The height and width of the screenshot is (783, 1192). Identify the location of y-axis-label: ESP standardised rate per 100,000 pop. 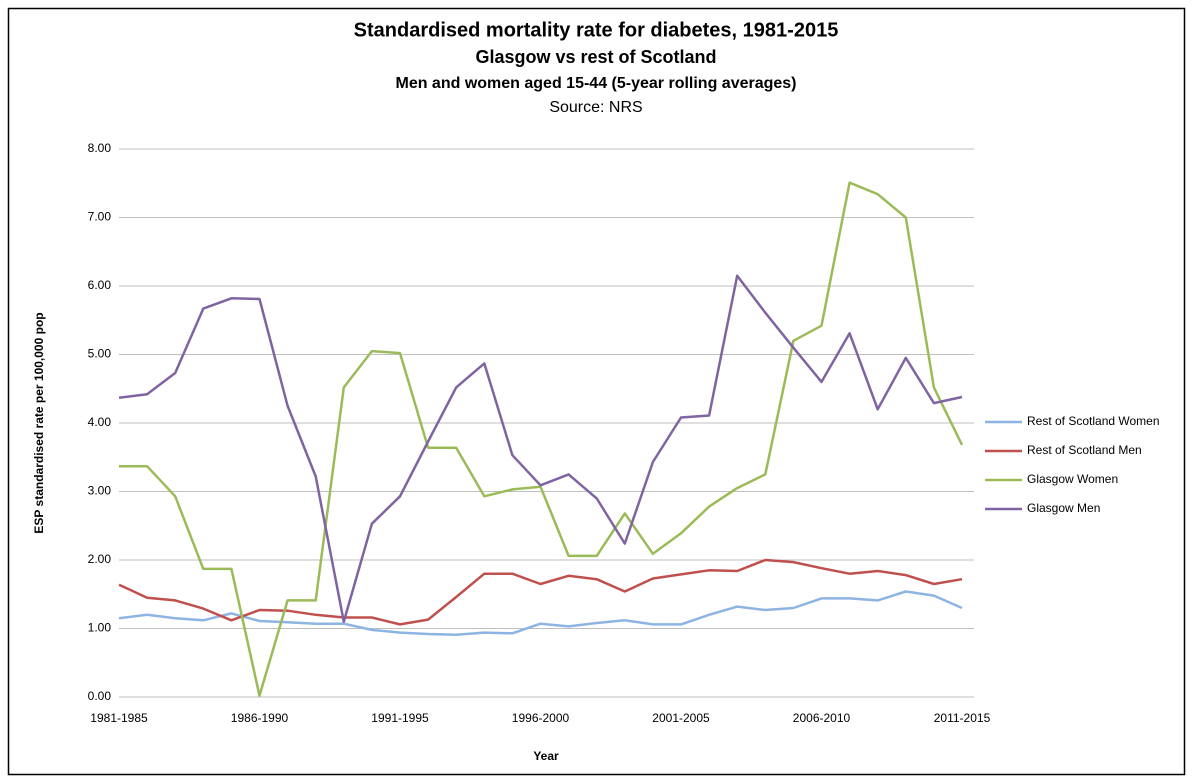
(39, 422).